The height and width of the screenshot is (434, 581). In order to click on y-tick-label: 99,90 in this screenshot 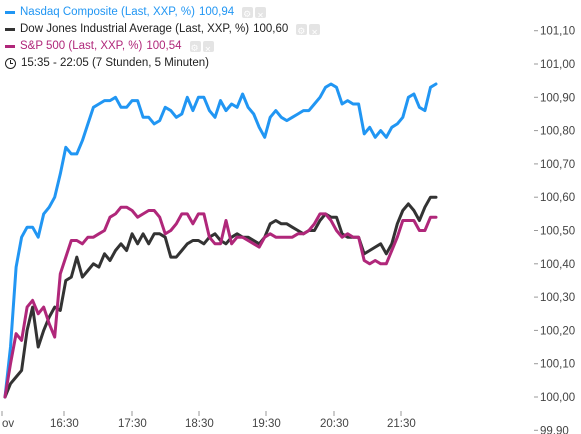, I will do `click(554, 429)`.